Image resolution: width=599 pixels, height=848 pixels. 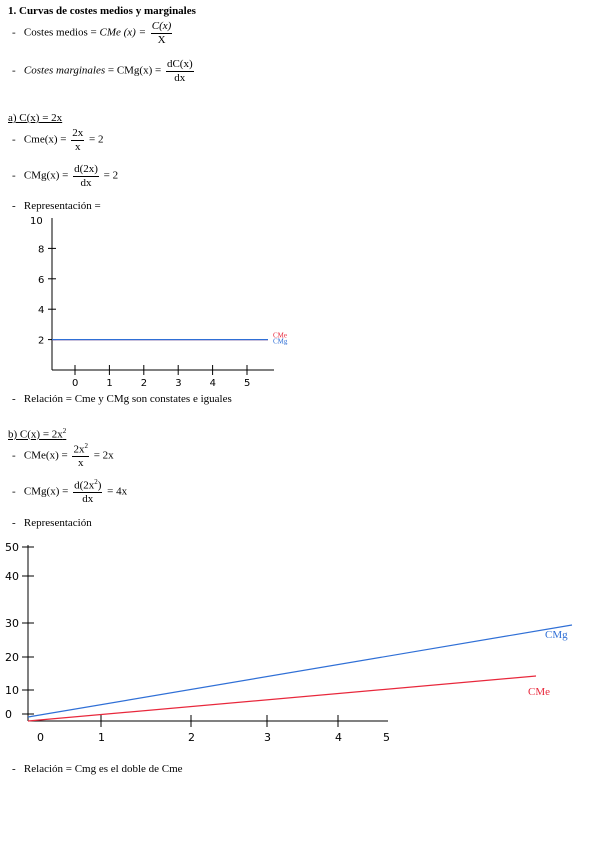 I want to click on chart-b-x-tick-label: 2, so click(x=191, y=737).